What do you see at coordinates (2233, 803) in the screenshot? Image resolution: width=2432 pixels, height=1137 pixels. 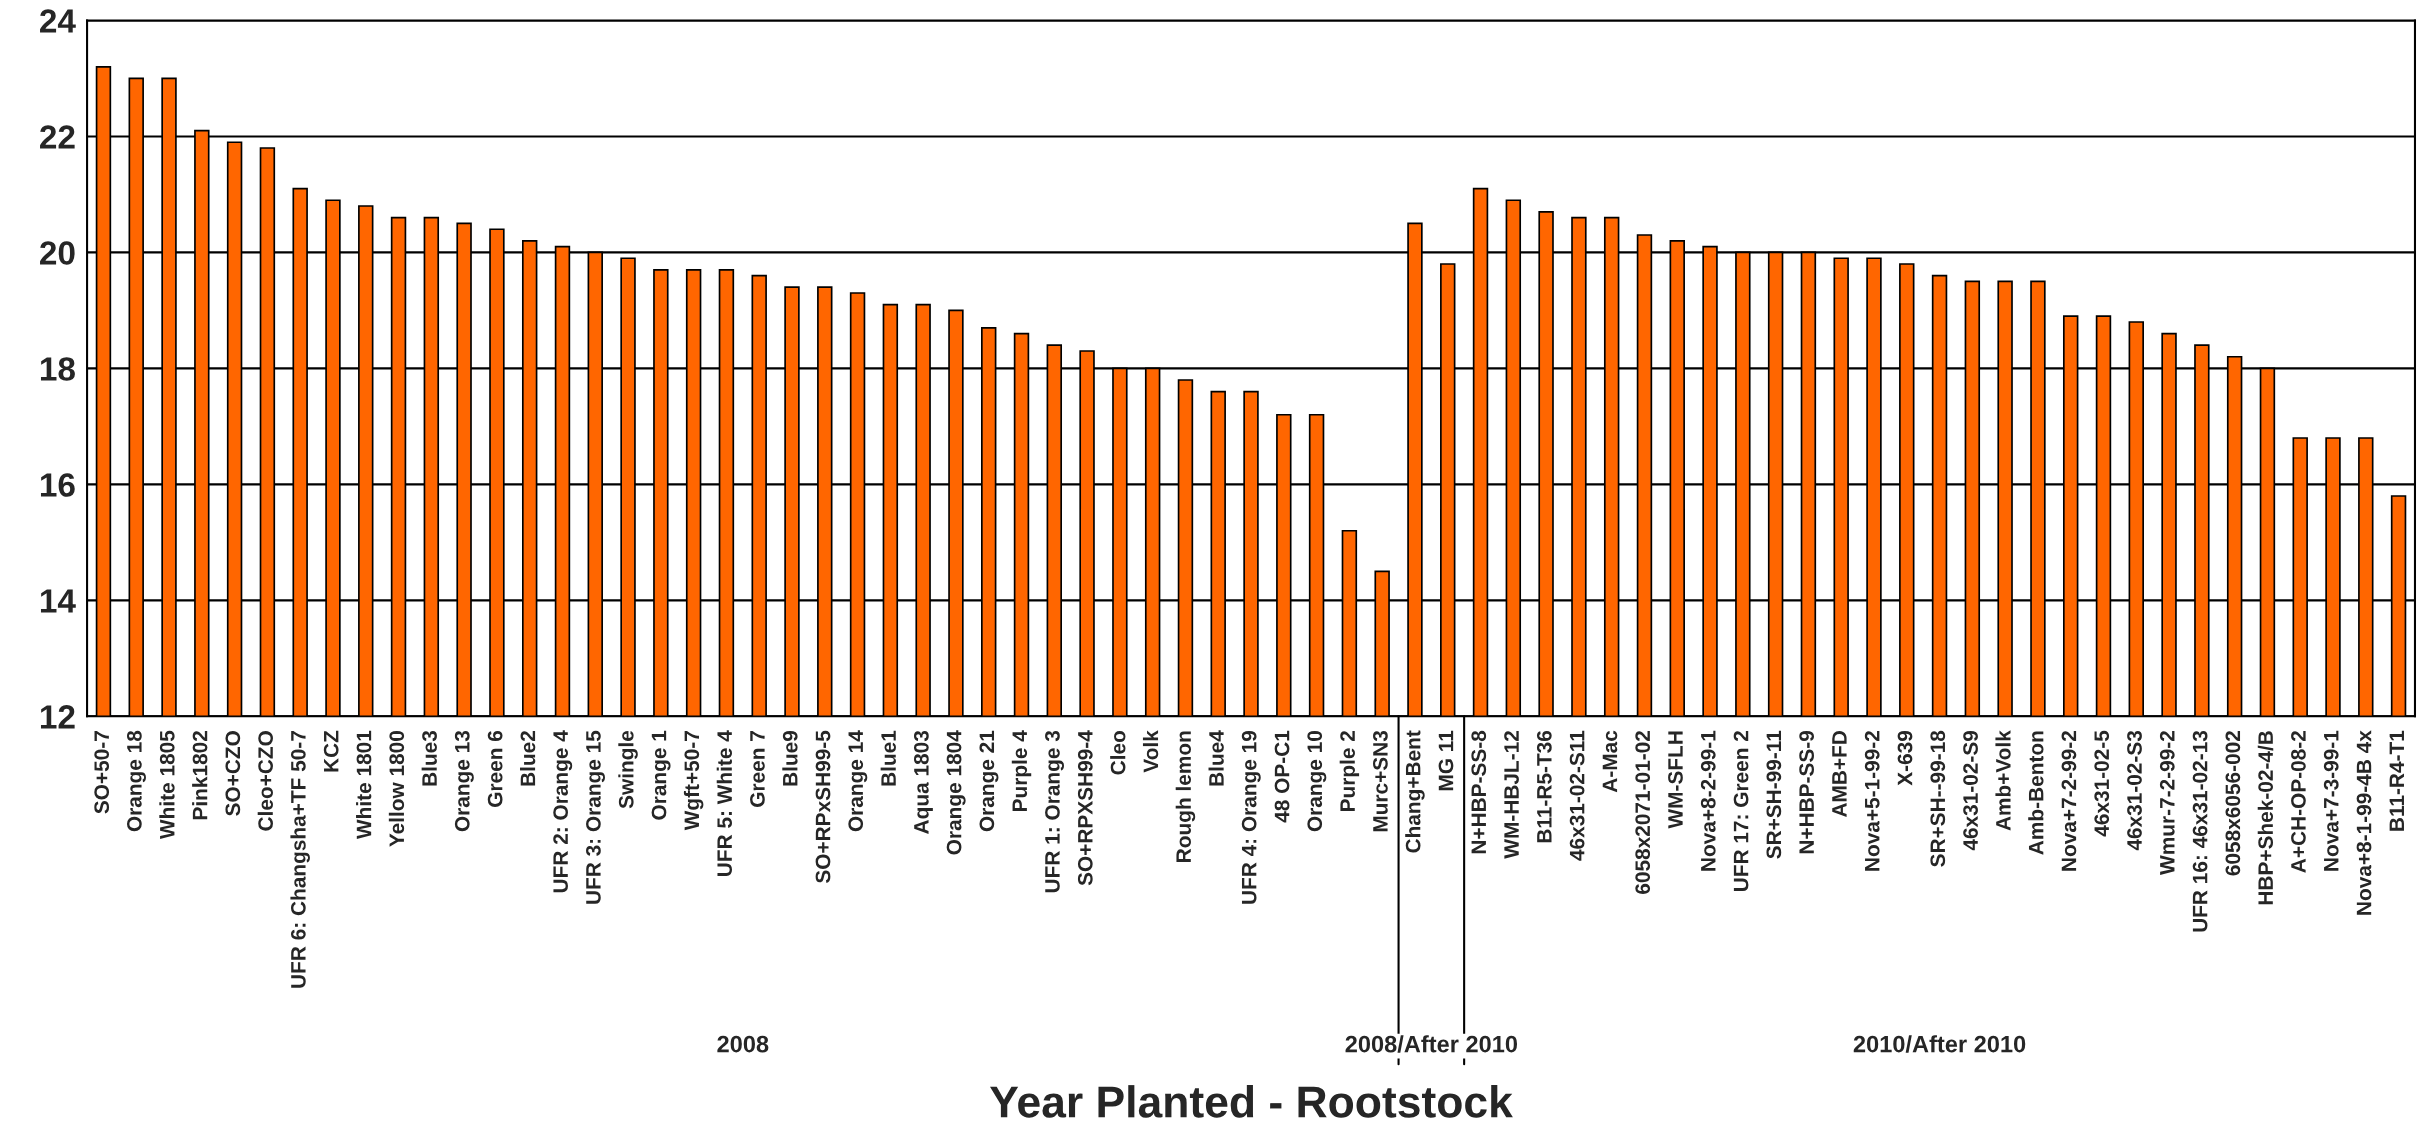 I see `x-tick-label: 6058x6056-002` at bounding box center [2233, 803].